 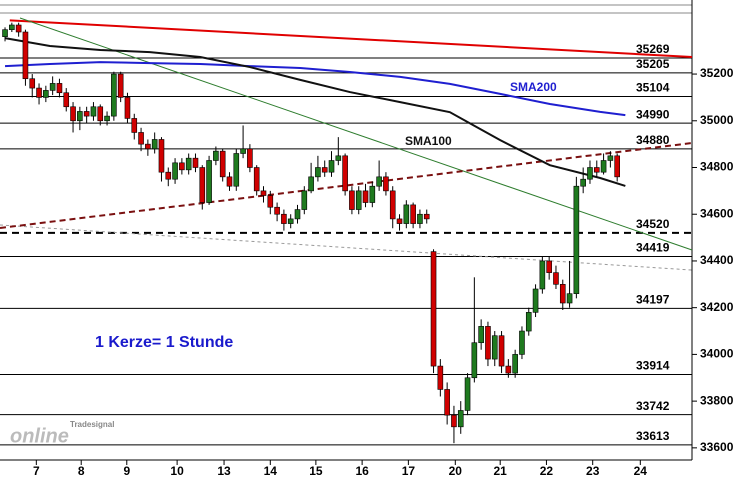 What do you see at coordinates (547, 471) in the screenshot?
I see `x-tick-label: 22` at bounding box center [547, 471].